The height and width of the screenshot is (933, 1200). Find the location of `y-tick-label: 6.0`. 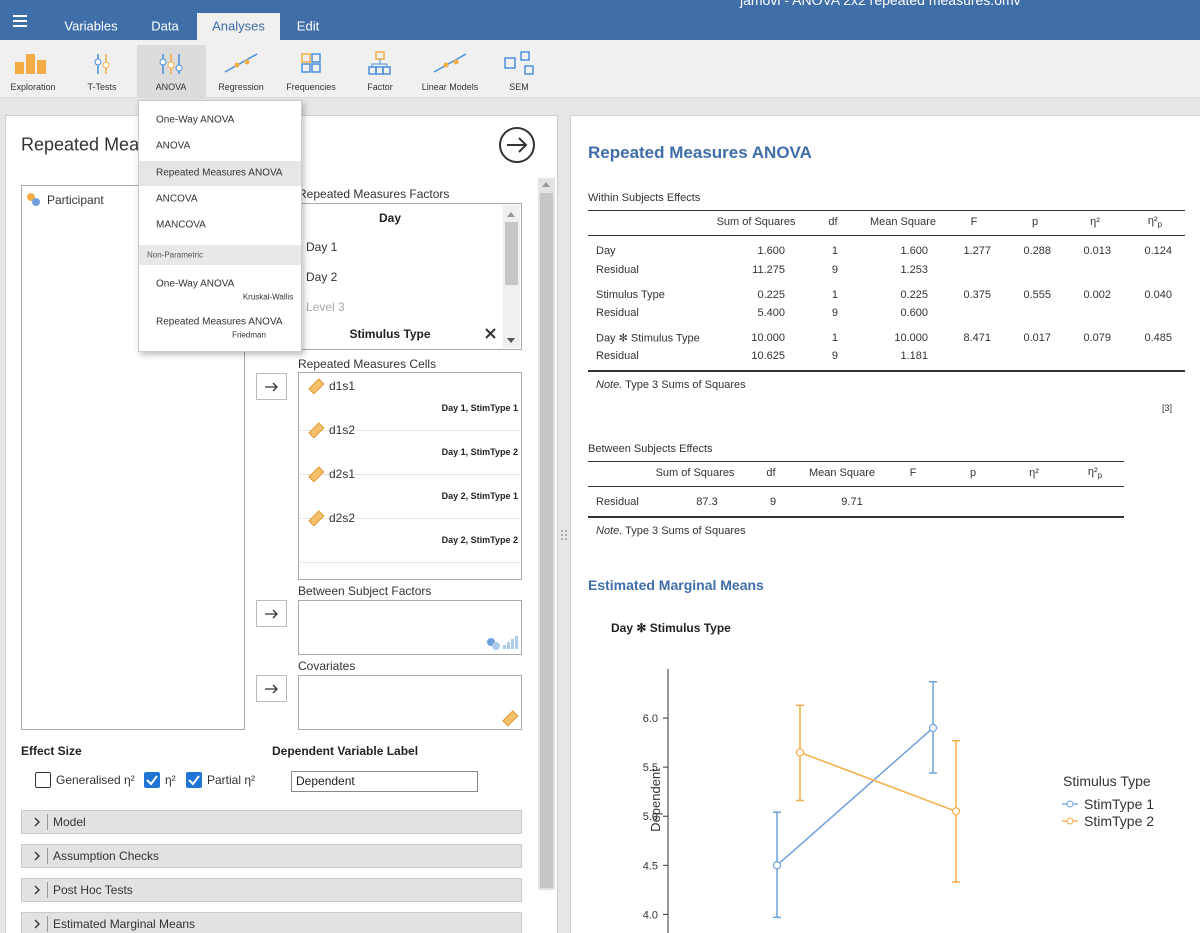

y-tick-label: 6.0 is located at coordinates (650, 719).